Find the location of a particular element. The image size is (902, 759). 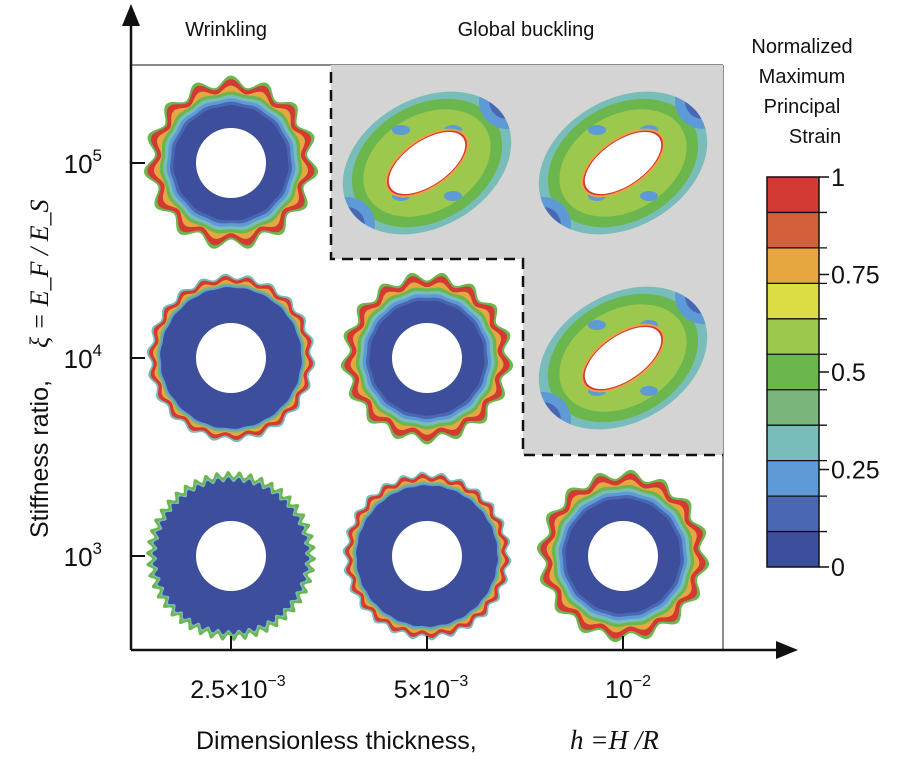

y-tick-label: 10⁴ is located at coordinates (83, 357).